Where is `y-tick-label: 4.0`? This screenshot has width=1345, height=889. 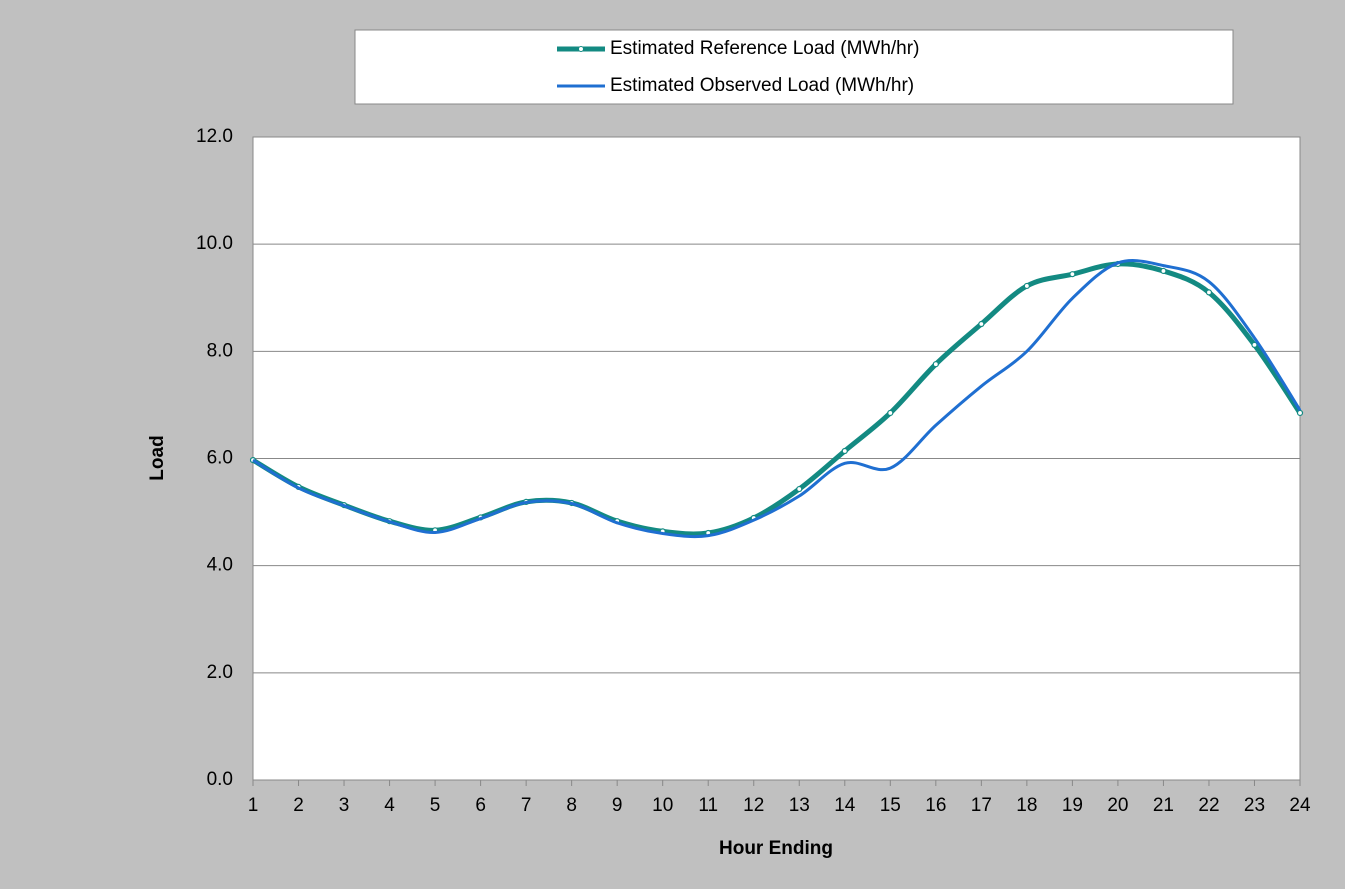 y-tick-label: 4.0 is located at coordinates (220, 565).